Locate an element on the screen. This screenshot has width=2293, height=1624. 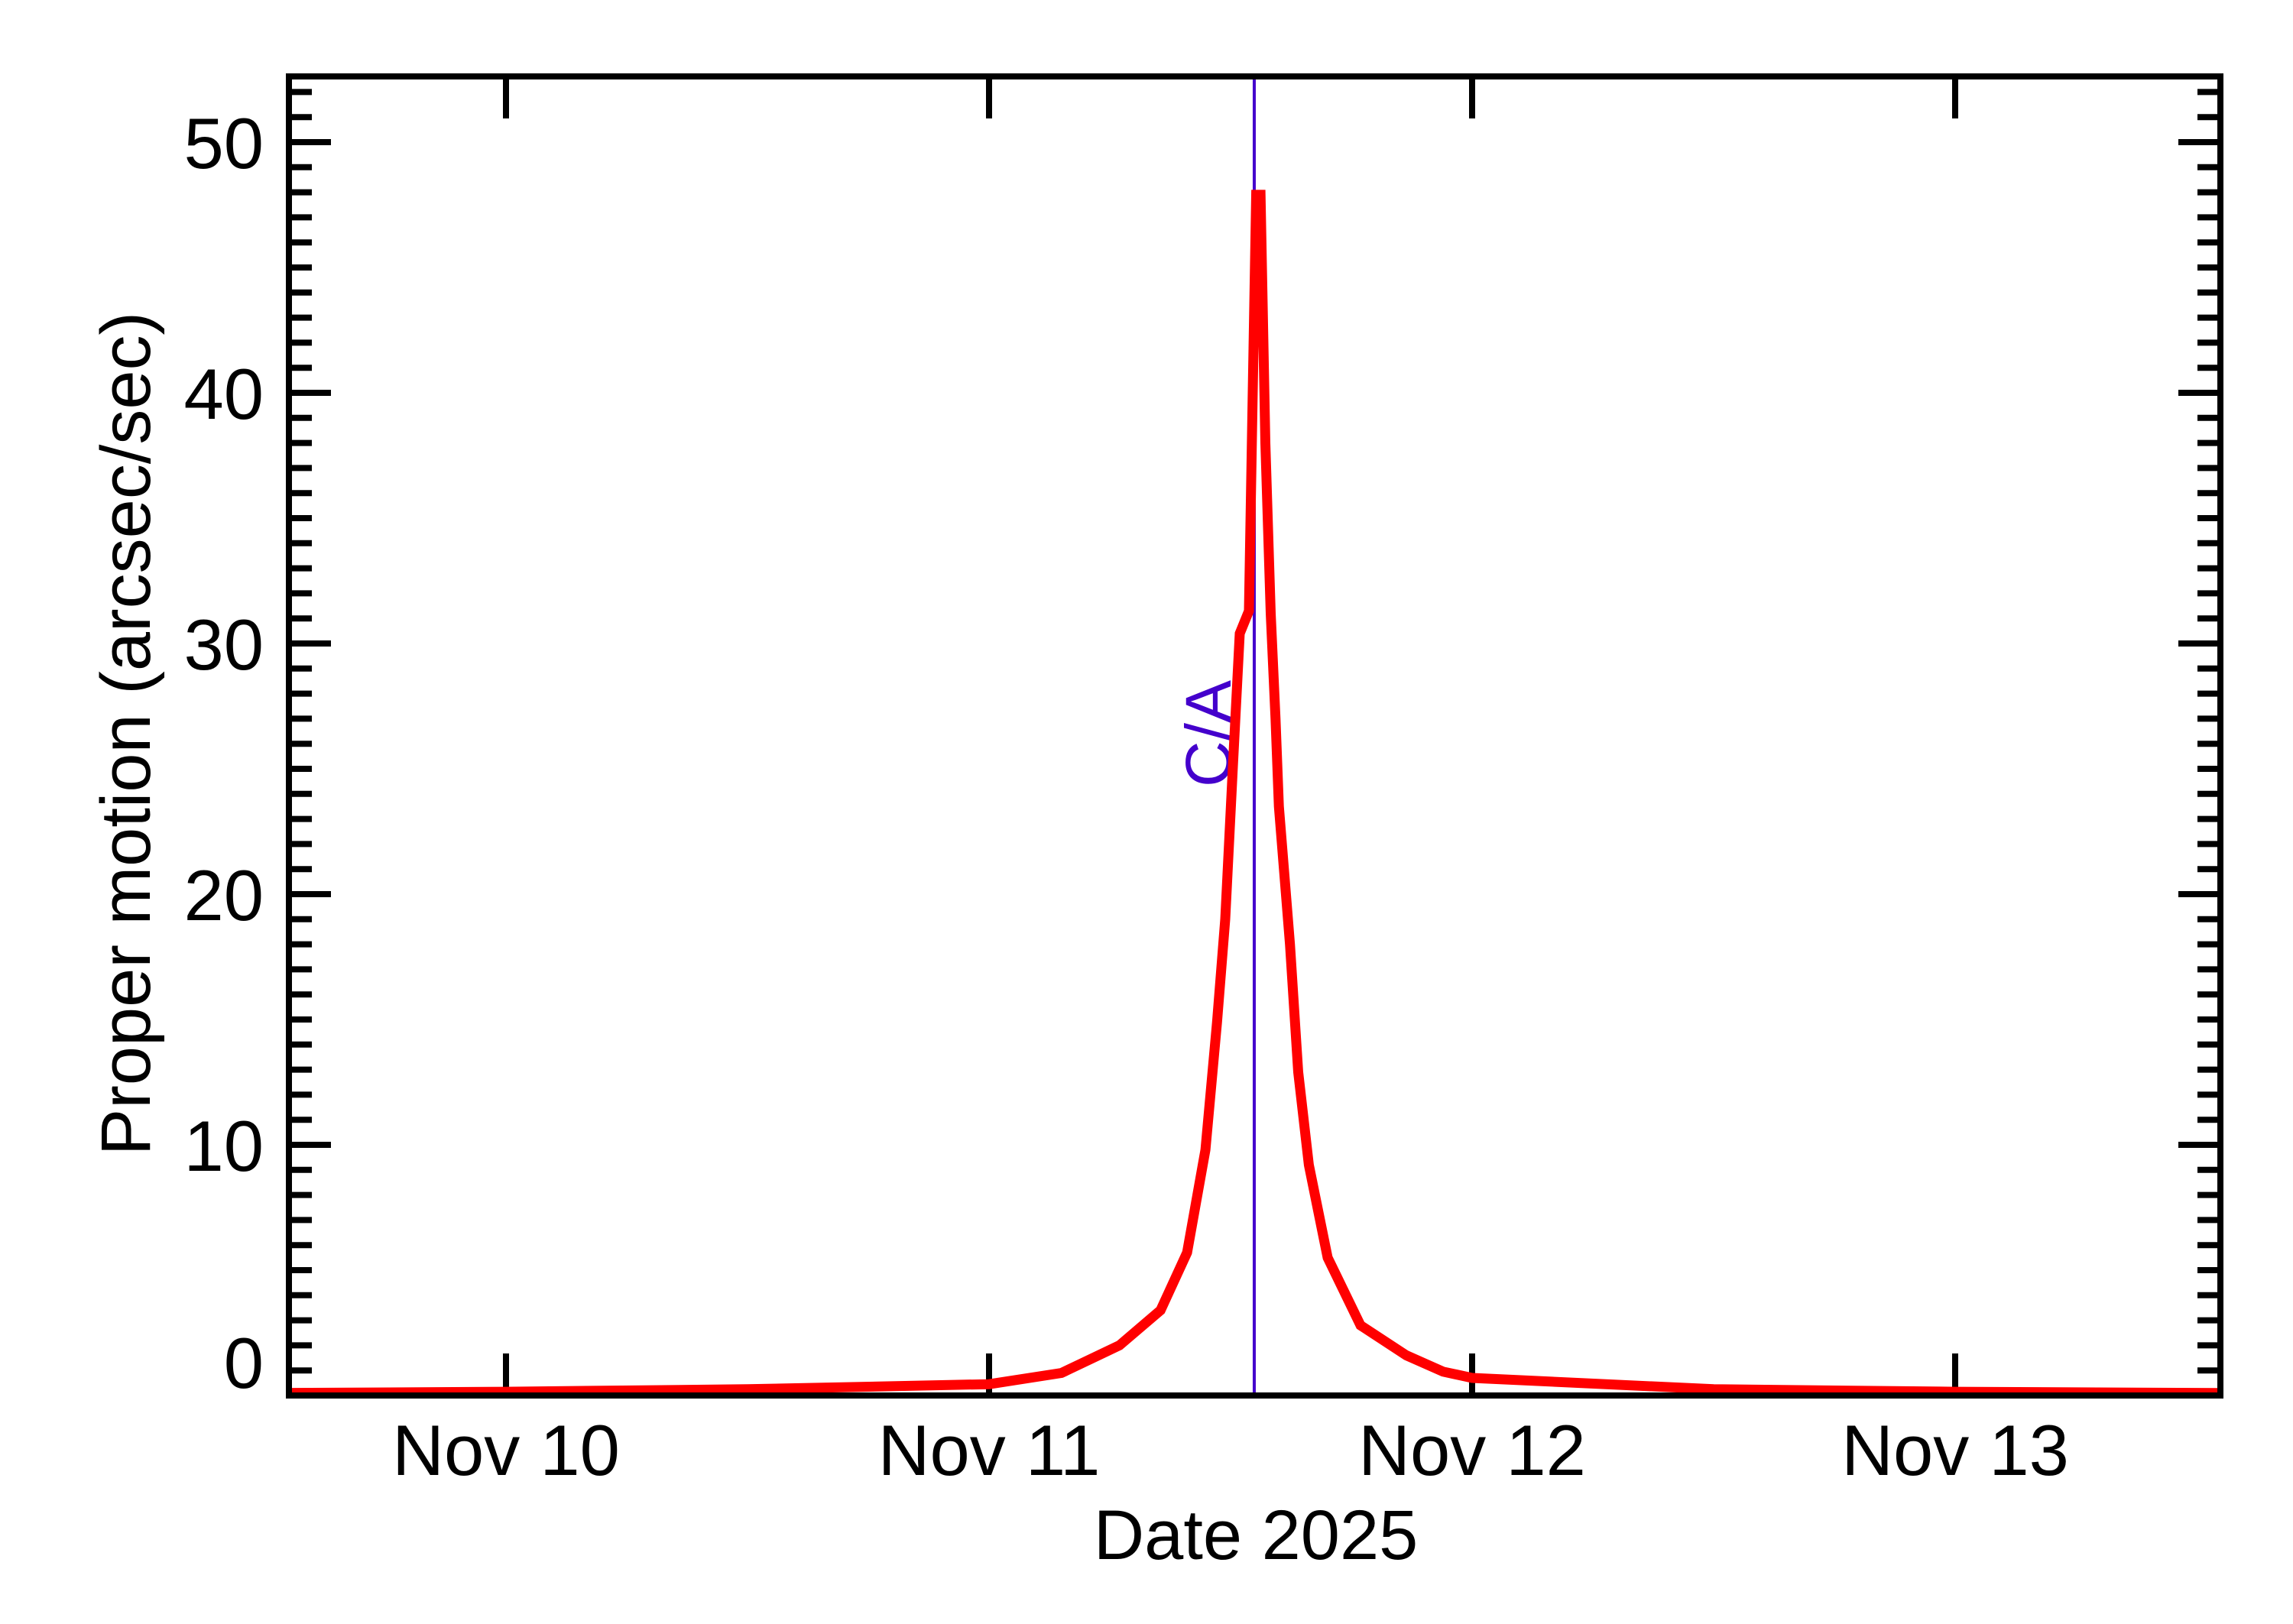
y-tick-label: 40 is located at coordinates (223, 394).